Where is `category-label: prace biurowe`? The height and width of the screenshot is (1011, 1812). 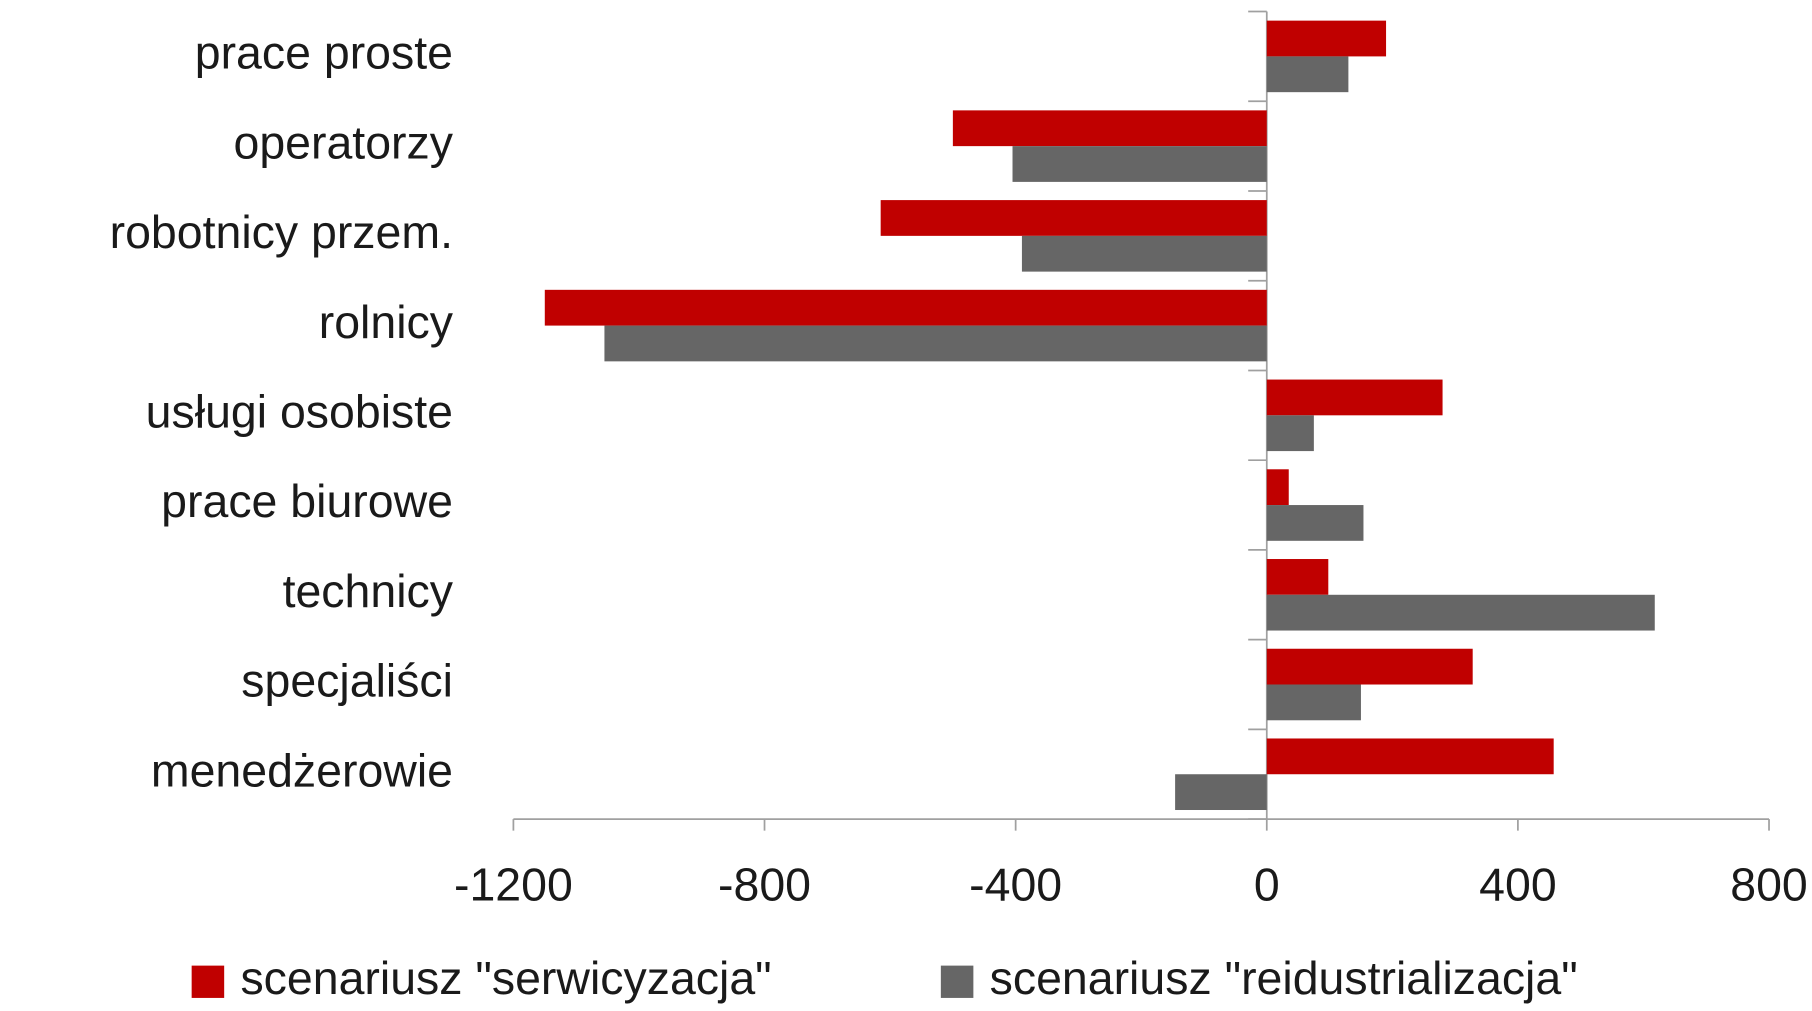 category-label: prace biurowe is located at coordinates (307, 501).